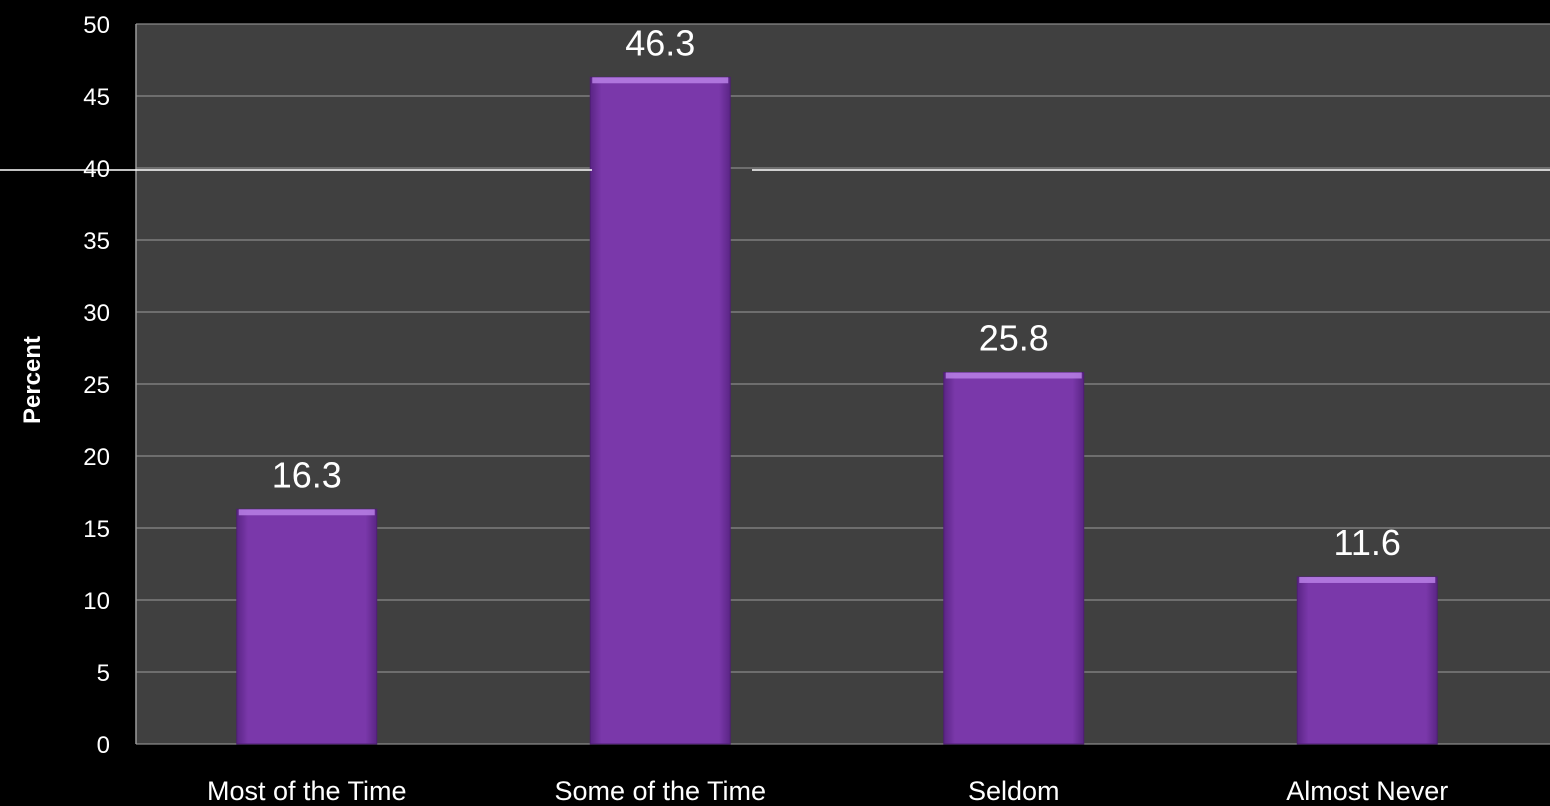  I want to click on y-tick-label: 35, so click(96, 241).